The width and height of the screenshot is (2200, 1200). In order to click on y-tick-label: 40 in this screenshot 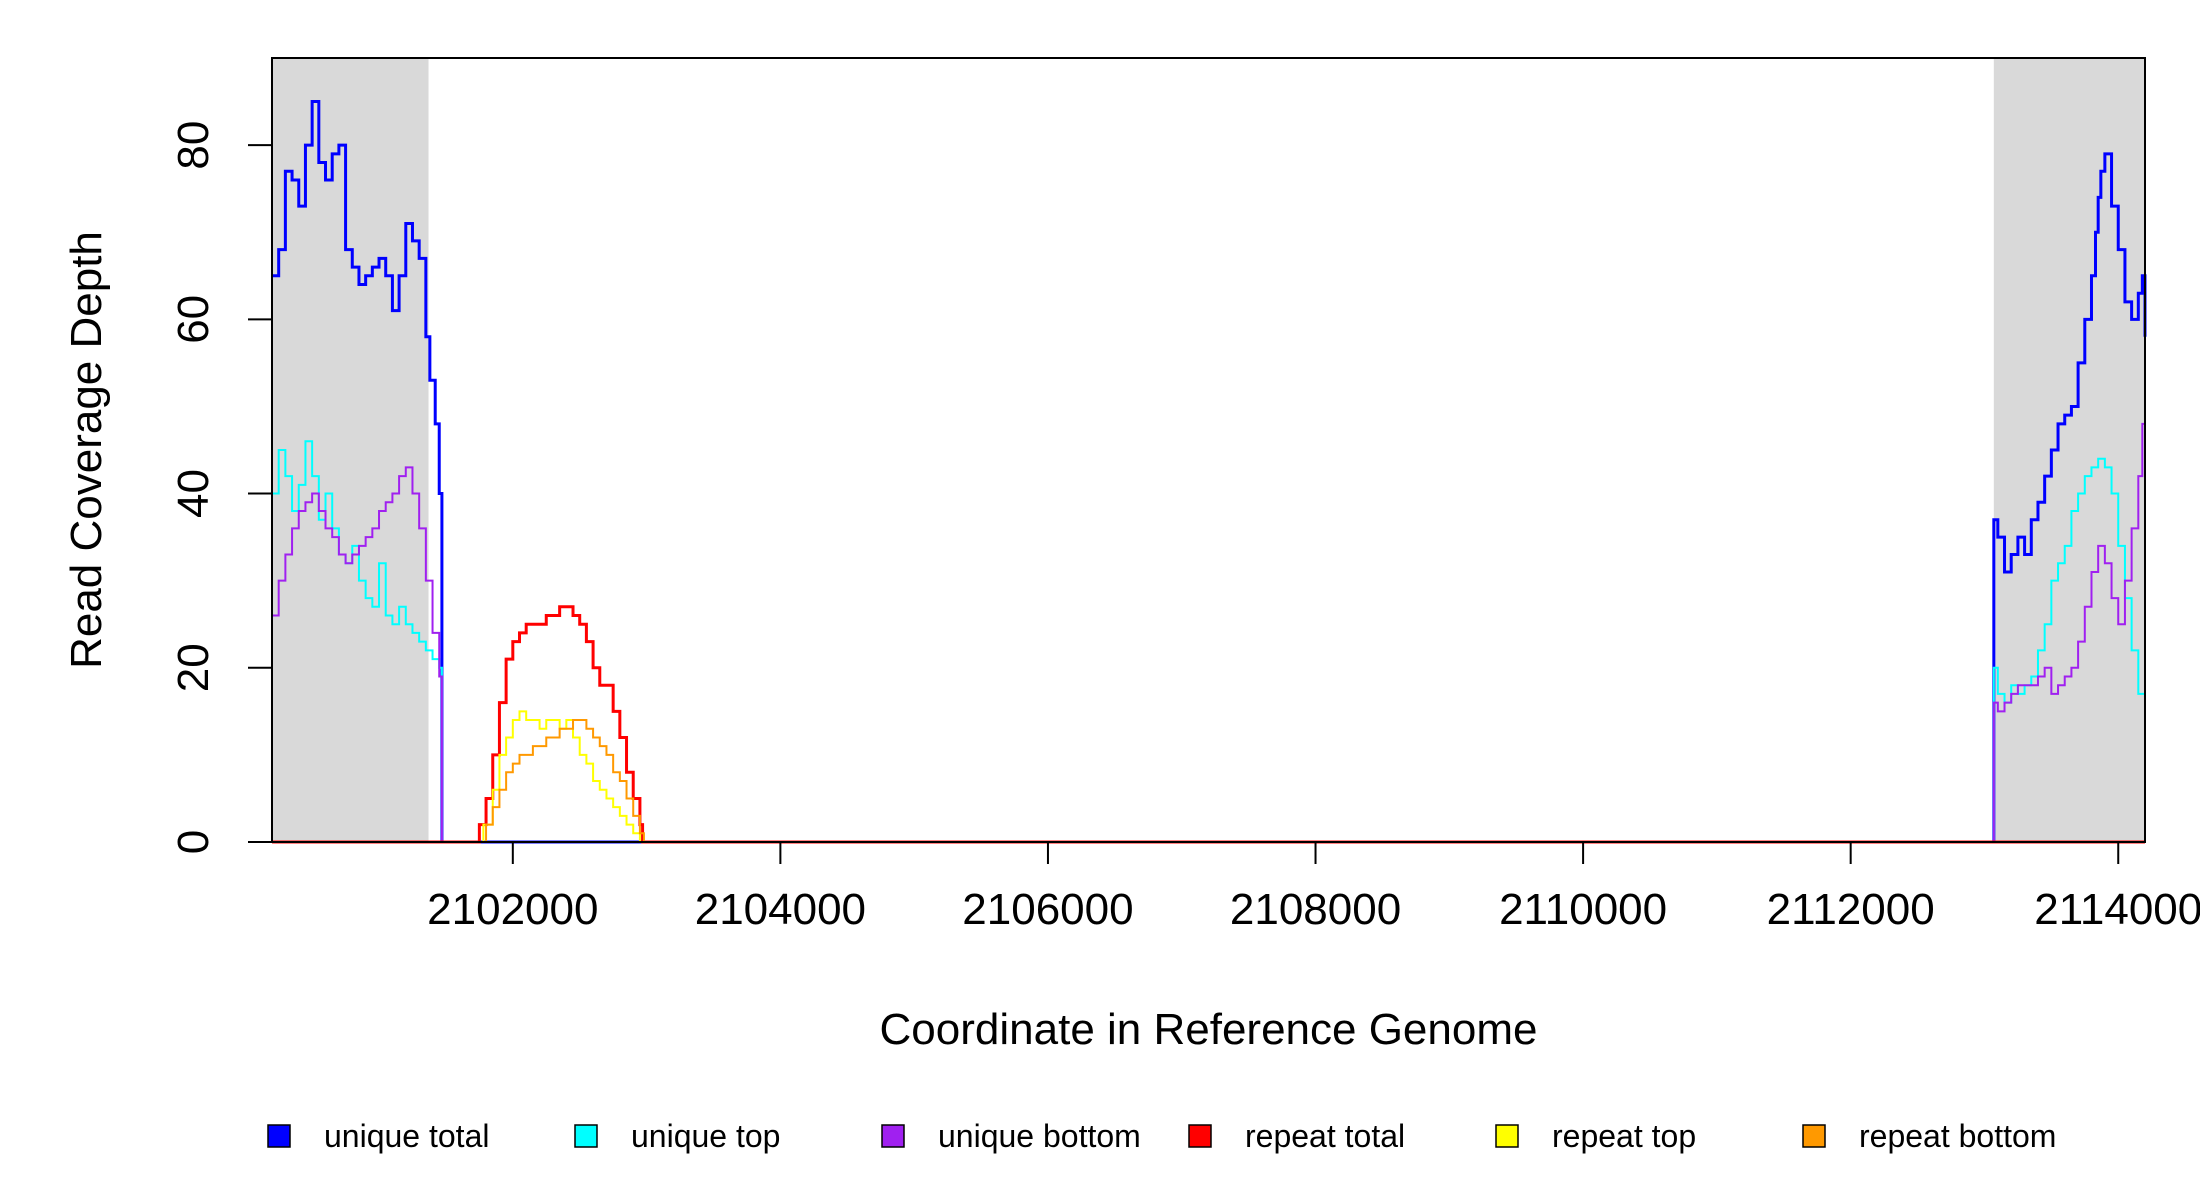, I will do `click(193, 493)`.